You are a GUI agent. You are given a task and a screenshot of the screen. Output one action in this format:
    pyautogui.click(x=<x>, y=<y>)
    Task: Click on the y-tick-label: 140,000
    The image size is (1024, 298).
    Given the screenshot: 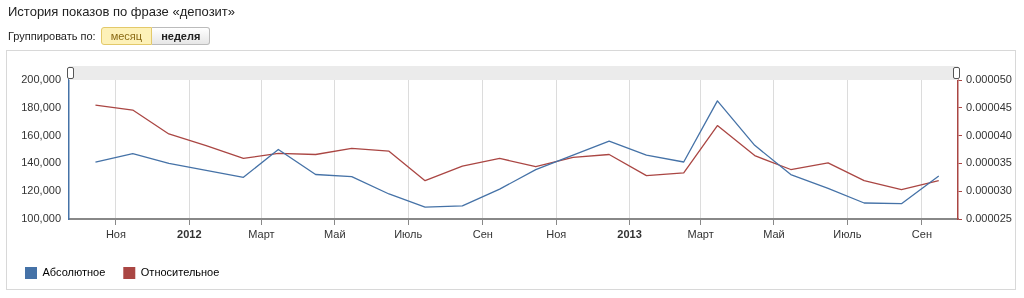 What is the action you would take?
    pyautogui.click(x=41, y=162)
    